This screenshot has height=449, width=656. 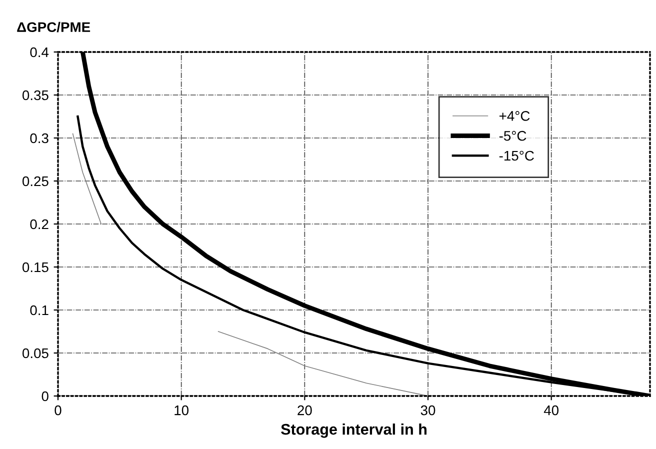 What do you see at coordinates (35, 353) in the screenshot?
I see `y-tick-label: 0.05` at bounding box center [35, 353].